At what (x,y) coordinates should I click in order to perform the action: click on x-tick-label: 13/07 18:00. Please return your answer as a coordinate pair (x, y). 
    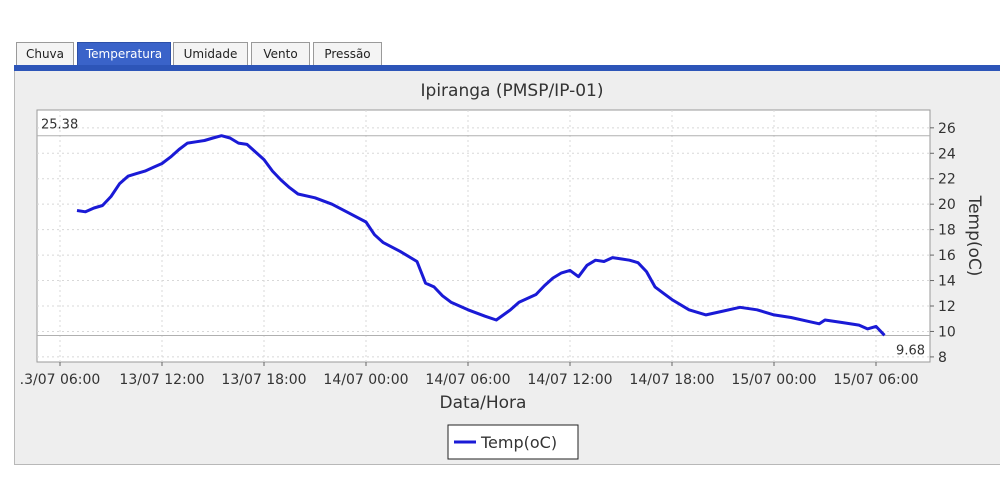
    Looking at the image, I should click on (263, 380).